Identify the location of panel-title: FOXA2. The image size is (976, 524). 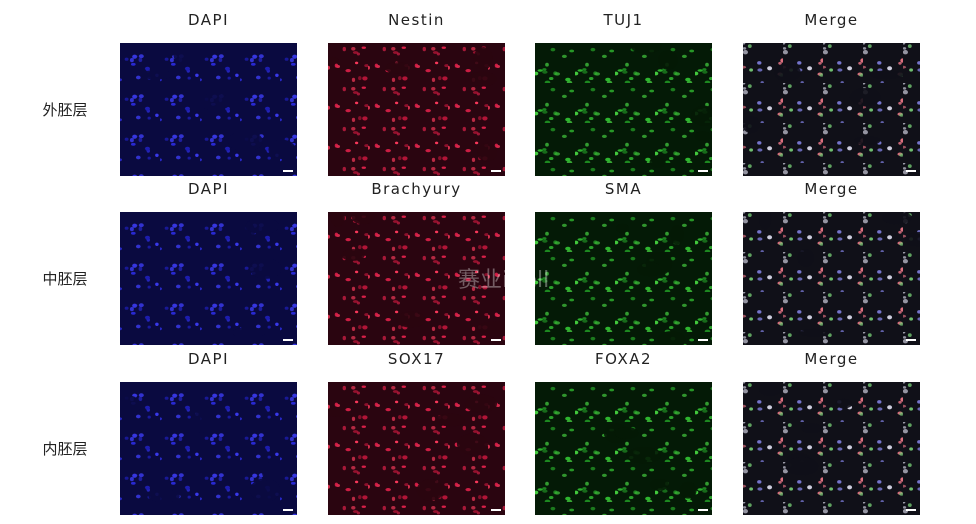
(623, 359).